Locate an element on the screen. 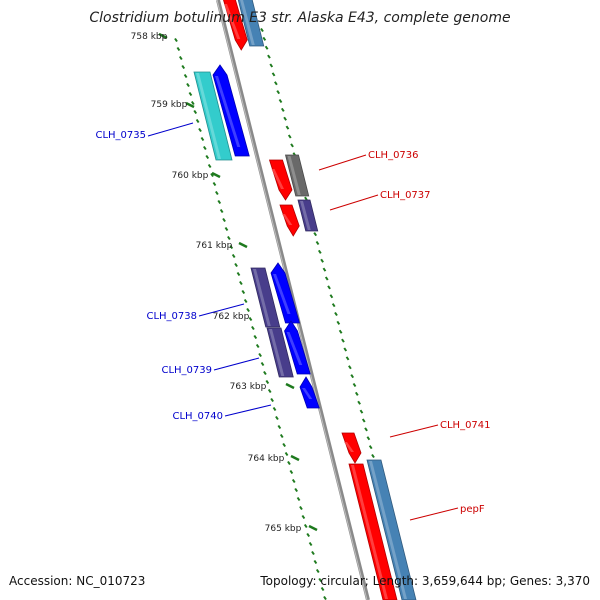 Image resolution: width=600 pixels, height=600 pixels. position-label: 761 kbp is located at coordinates (214, 246).